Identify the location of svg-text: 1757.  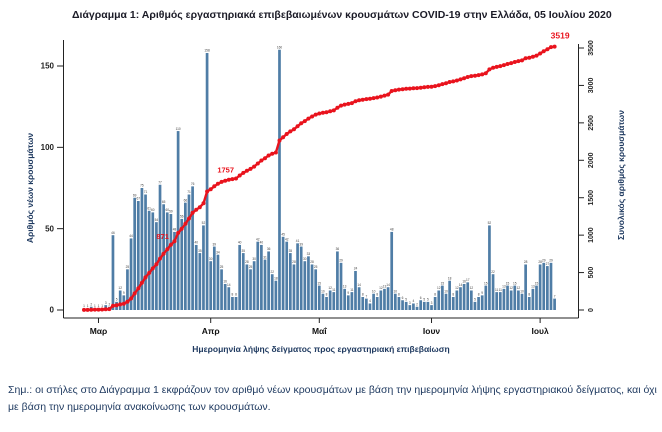
(225, 170).